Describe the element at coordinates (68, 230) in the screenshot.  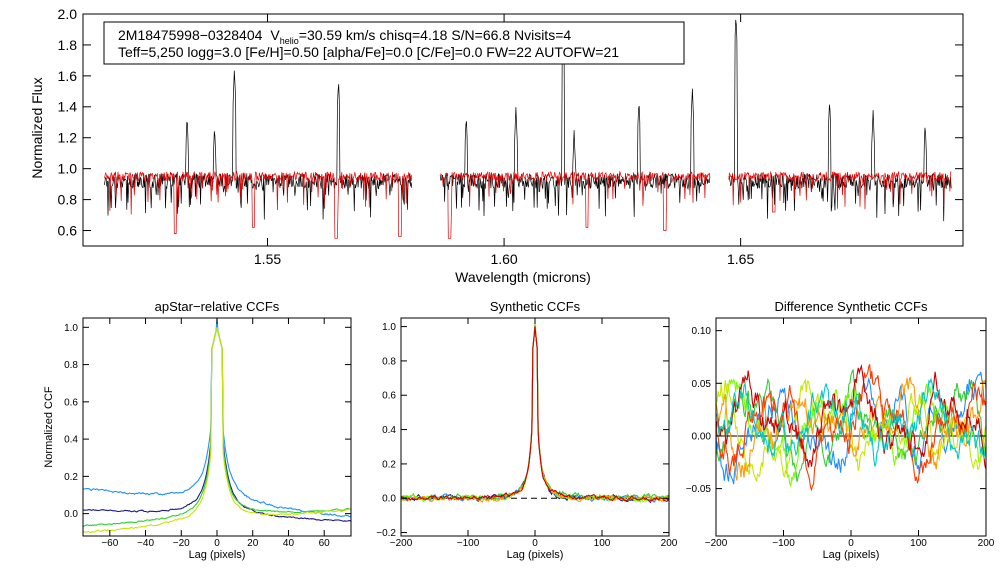
I see `spectrum-ytick-label: 0.6` at that location.